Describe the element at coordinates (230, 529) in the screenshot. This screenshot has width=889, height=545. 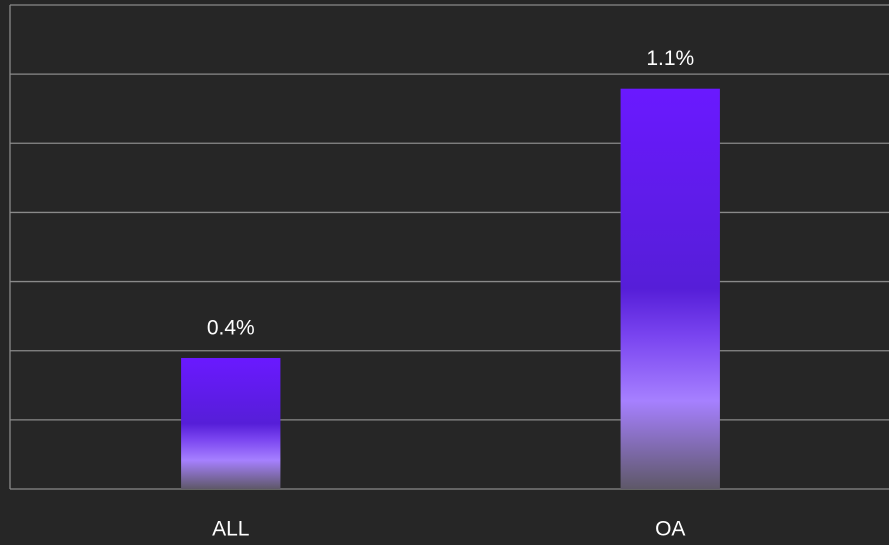
I see `x-tick-label: ALL` at that location.